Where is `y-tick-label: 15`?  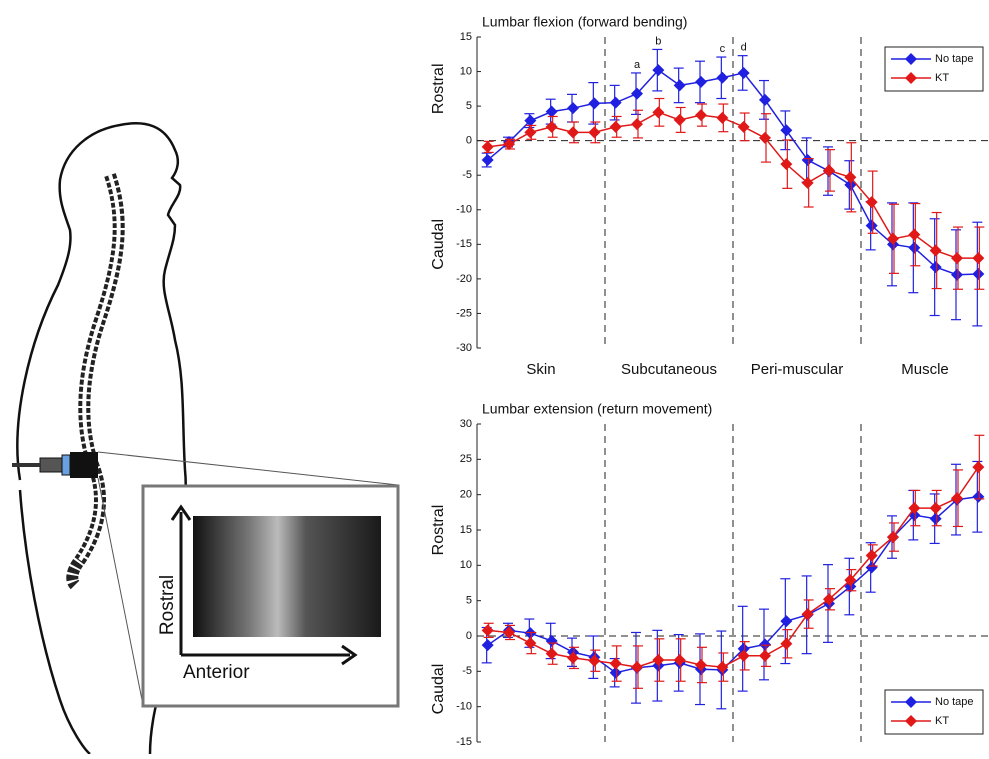 y-tick-label: 15 is located at coordinates (466, 530).